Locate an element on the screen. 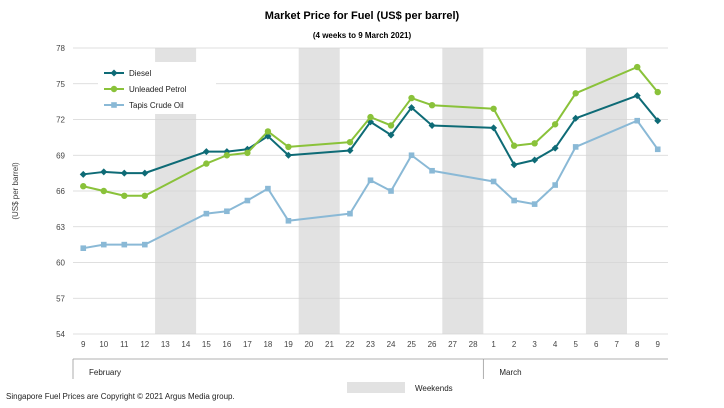 This screenshot has height=408, width=724. chart-title: Market Price for Fuel (US$ per barrel) is located at coordinates (362, 16).